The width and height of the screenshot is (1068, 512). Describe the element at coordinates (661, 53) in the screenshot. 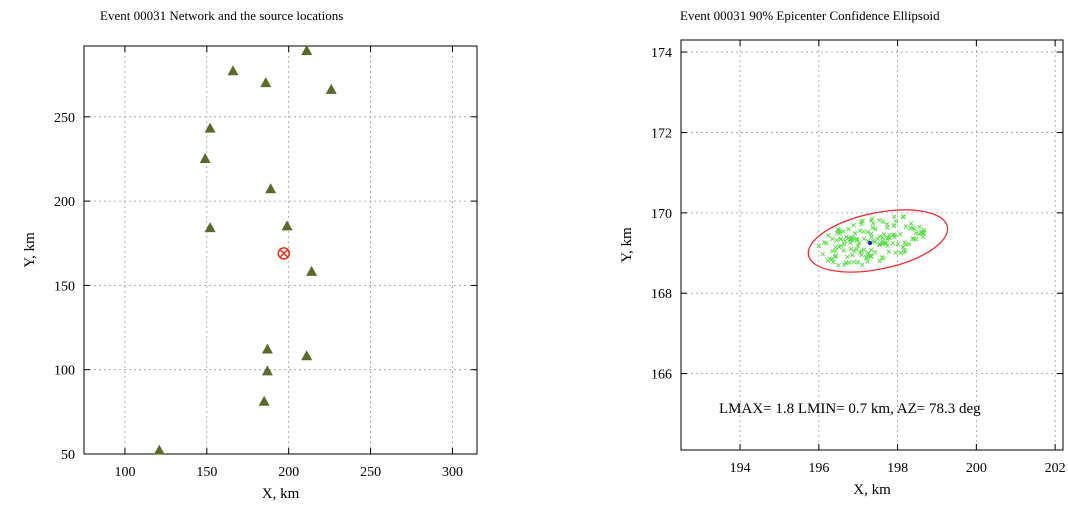

I see `y-tick-label: 174` at that location.